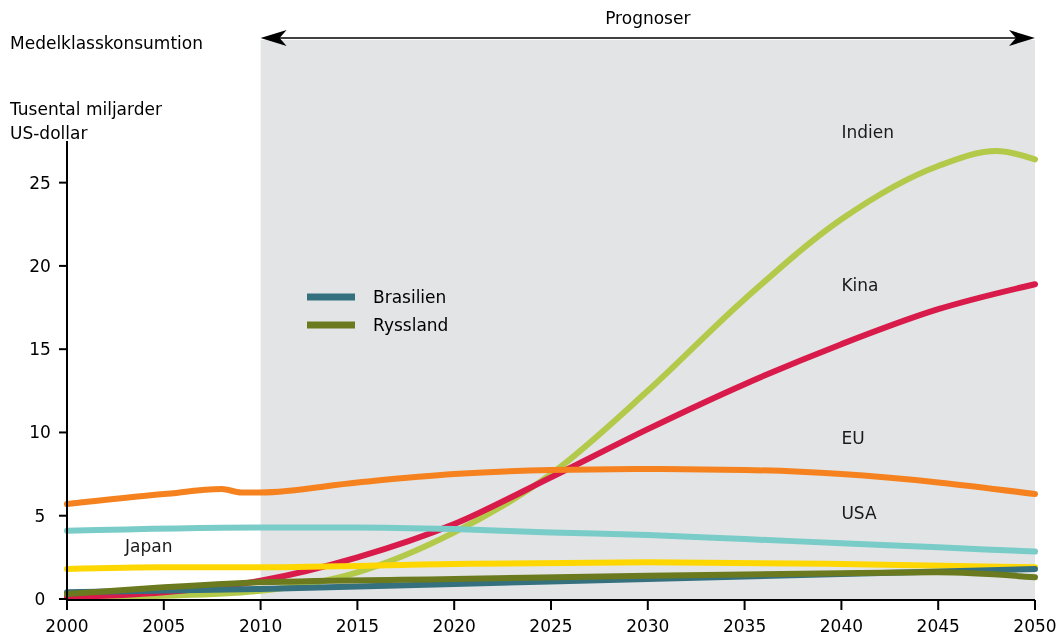 This screenshot has height=639, width=1060. Describe the element at coordinates (40, 515) in the screenshot. I see `y-tick-label: 5` at that location.